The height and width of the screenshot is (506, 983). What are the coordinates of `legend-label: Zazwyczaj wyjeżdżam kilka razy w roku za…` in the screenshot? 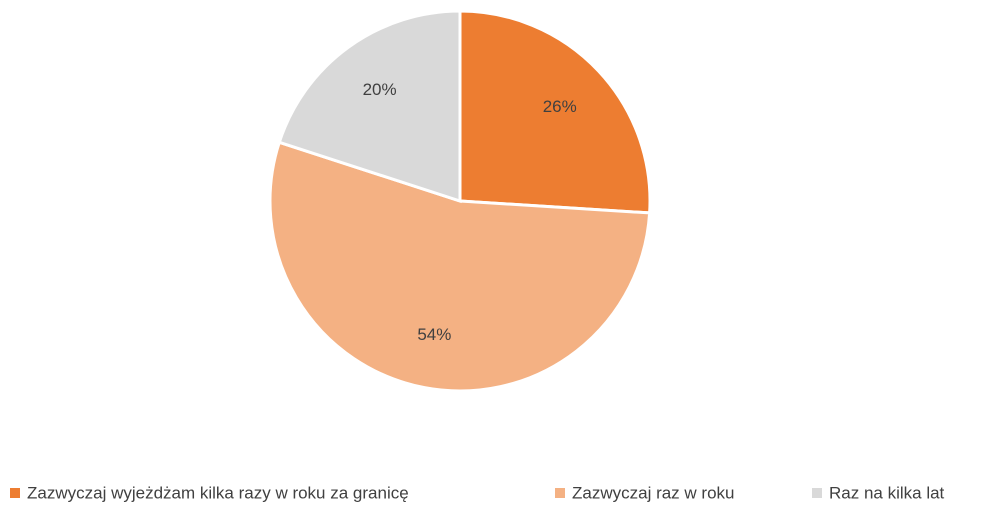 It's located at (218, 492).